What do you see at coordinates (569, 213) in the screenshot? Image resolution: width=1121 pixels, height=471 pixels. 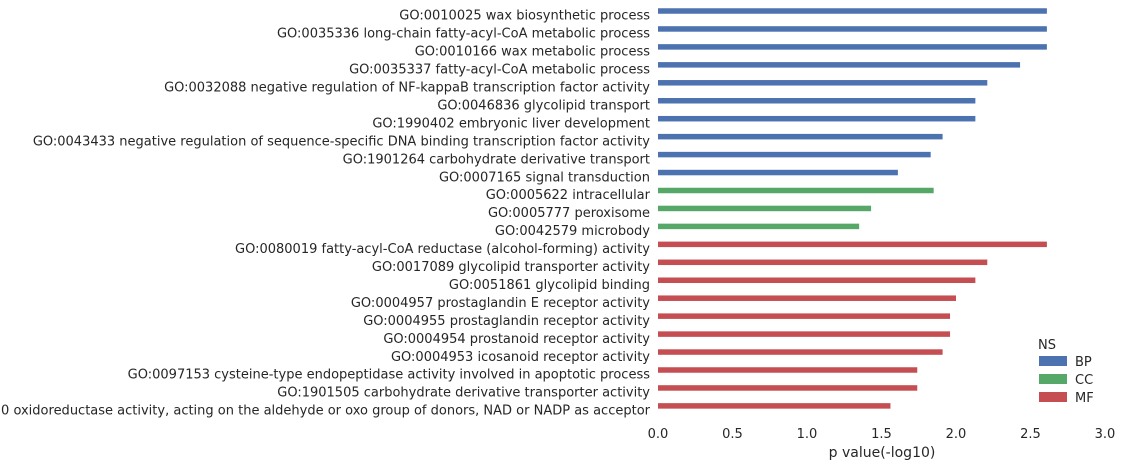 I see `category-label: GO:0005777 peroxisome` at bounding box center [569, 213].